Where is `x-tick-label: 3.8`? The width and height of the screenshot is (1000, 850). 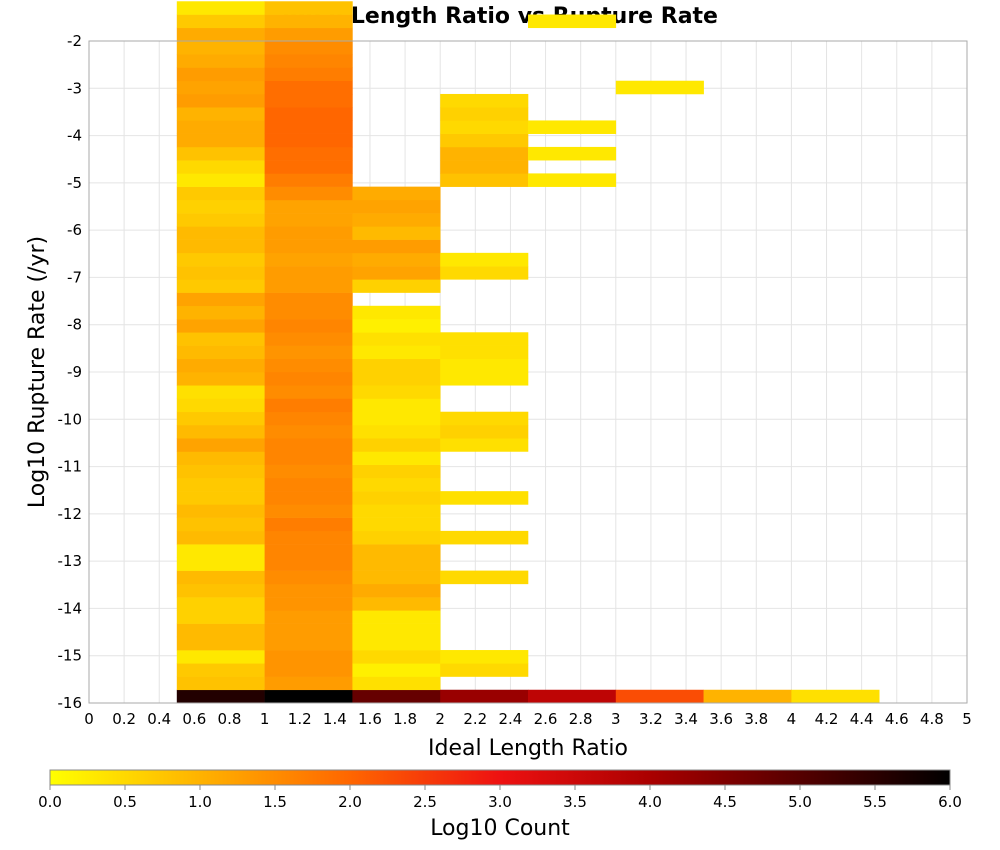
x-tick-label: 3.8 is located at coordinates (756, 719).